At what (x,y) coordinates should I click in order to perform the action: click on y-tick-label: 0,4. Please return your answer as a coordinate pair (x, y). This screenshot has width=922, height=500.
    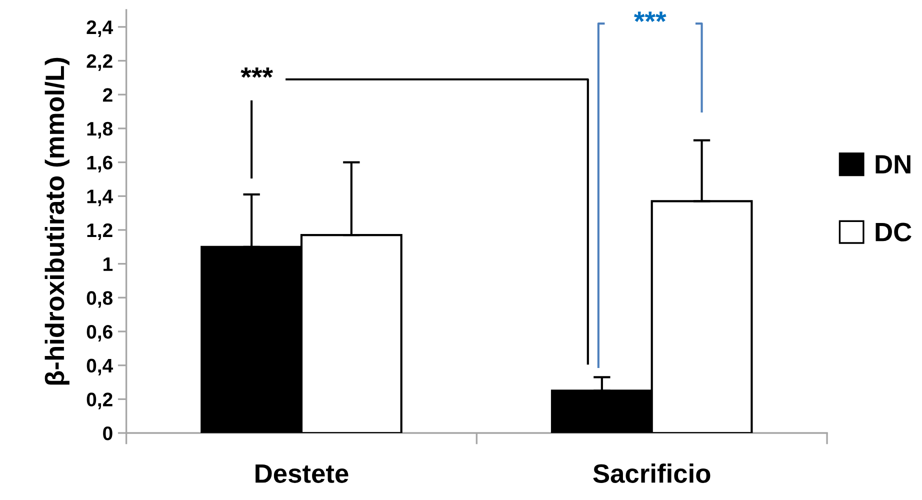
    Looking at the image, I should click on (100, 367).